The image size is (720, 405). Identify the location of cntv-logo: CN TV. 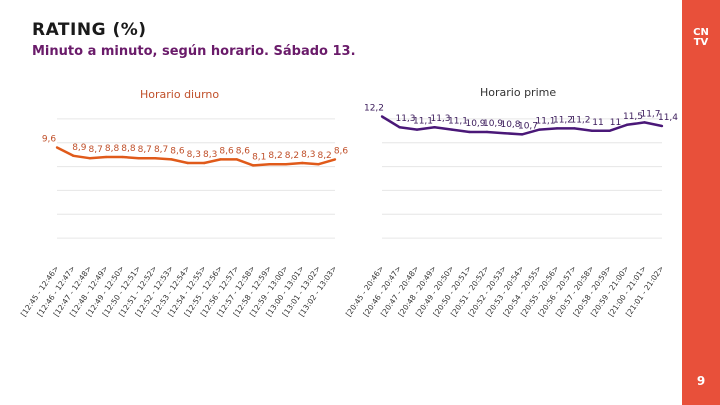
(701, 38).